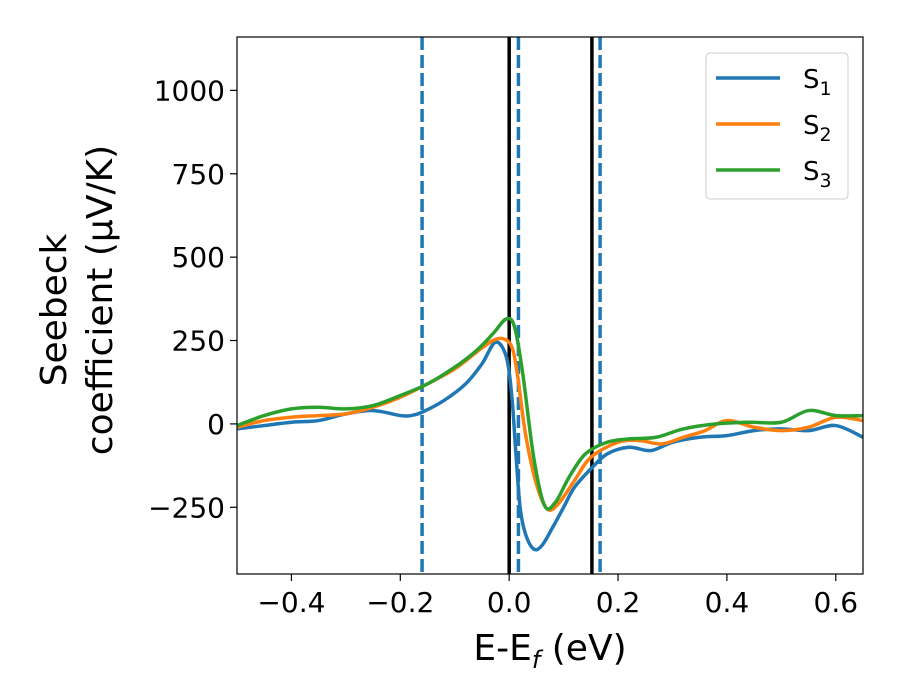 The width and height of the screenshot is (900, 700). Describe the element at coordinates (583, 648) in the screenshot. I see `x-axis-label-unit: (eV)` at that location.